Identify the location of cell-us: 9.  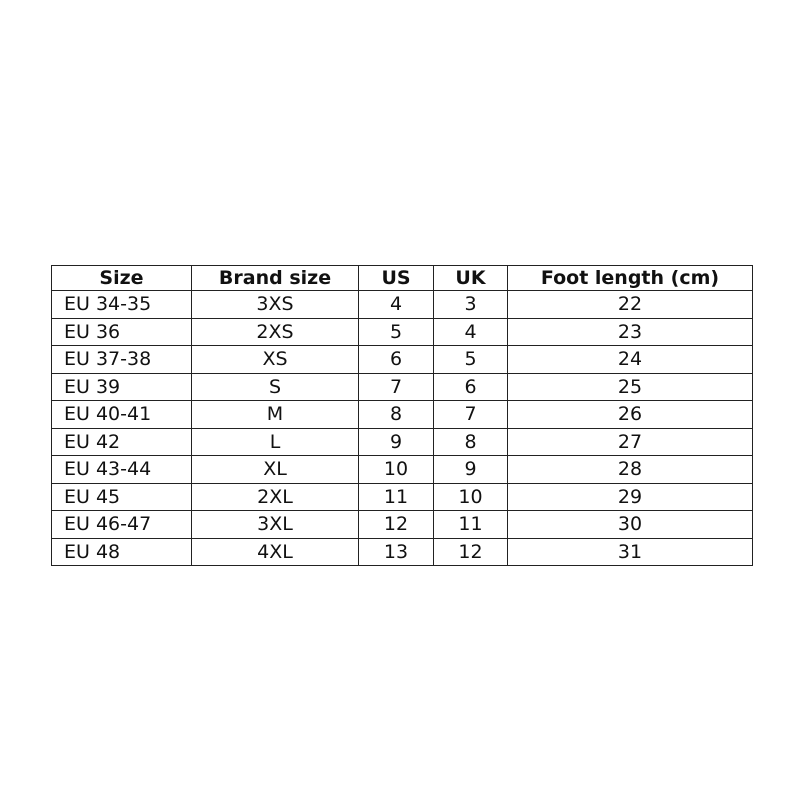
(396, 441).